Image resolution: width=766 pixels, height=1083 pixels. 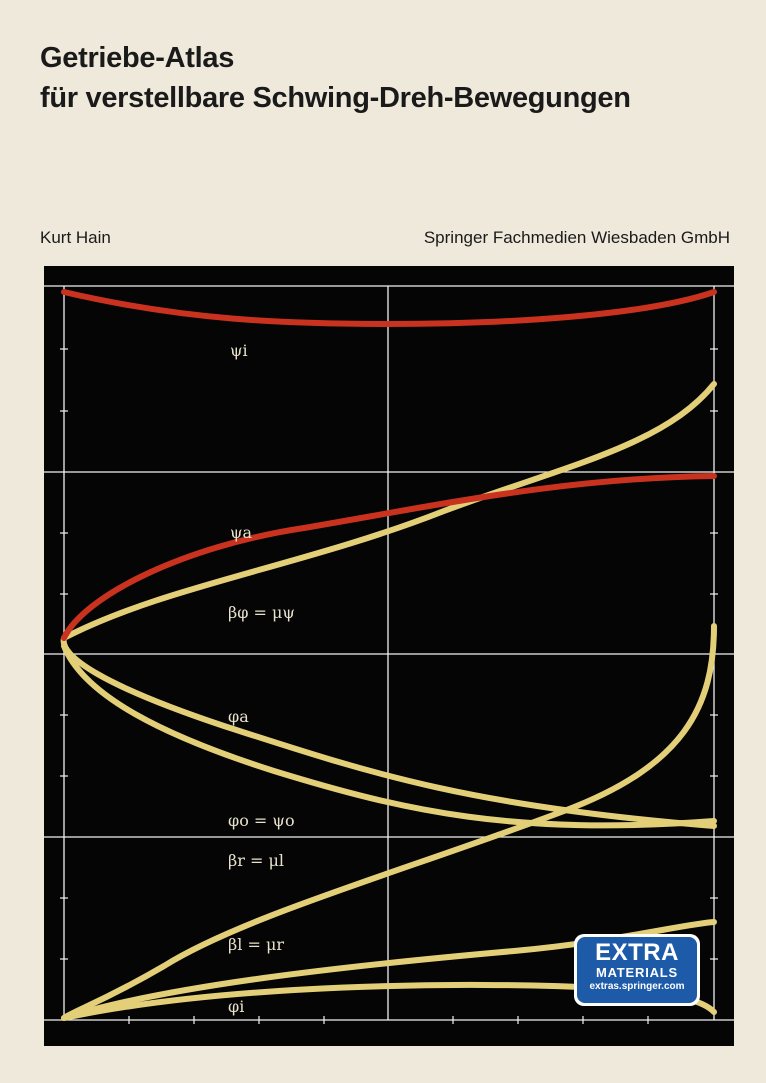 I want to click on label-psi-a: ψa, so click(x=241, y=532).